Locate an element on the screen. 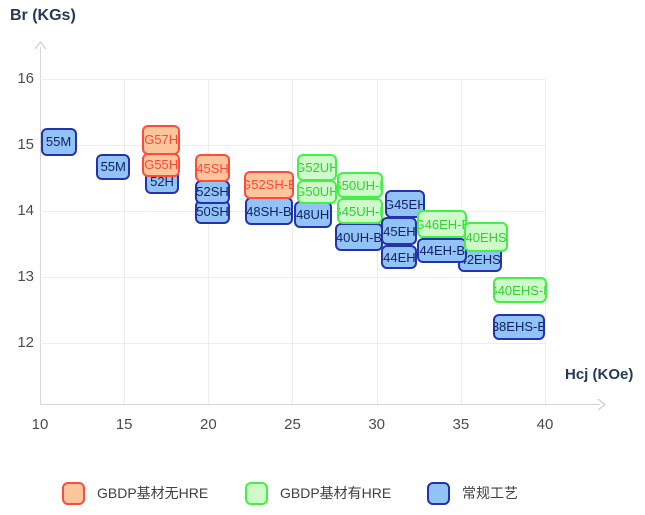  grade-box-40ehs: 40EHS is located at coordinates (486, 237).